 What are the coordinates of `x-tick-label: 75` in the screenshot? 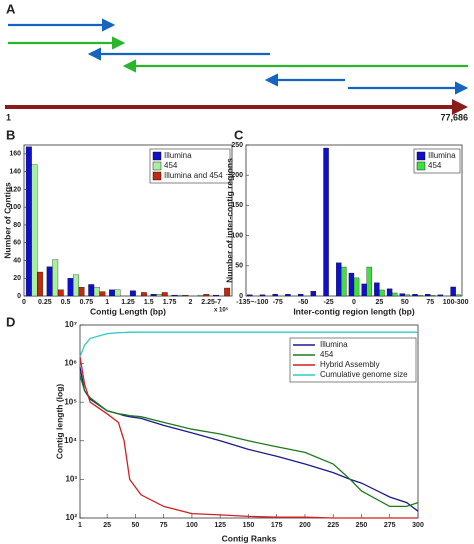 It's located at (430, 302).